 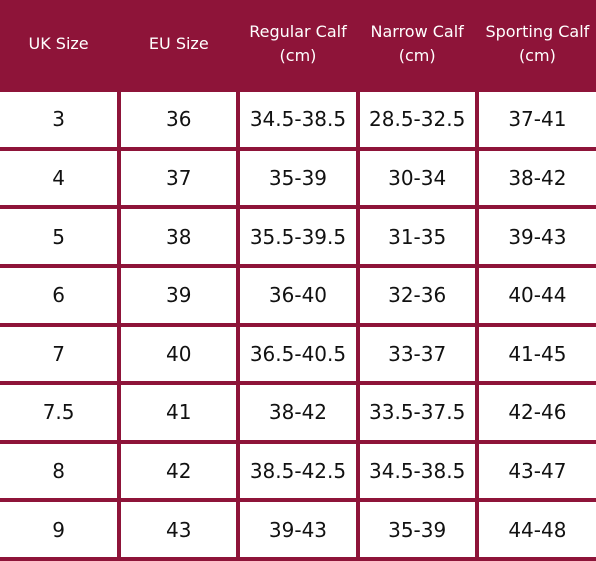 I want to click on table-cell: 41, so click(x=179, y=412).